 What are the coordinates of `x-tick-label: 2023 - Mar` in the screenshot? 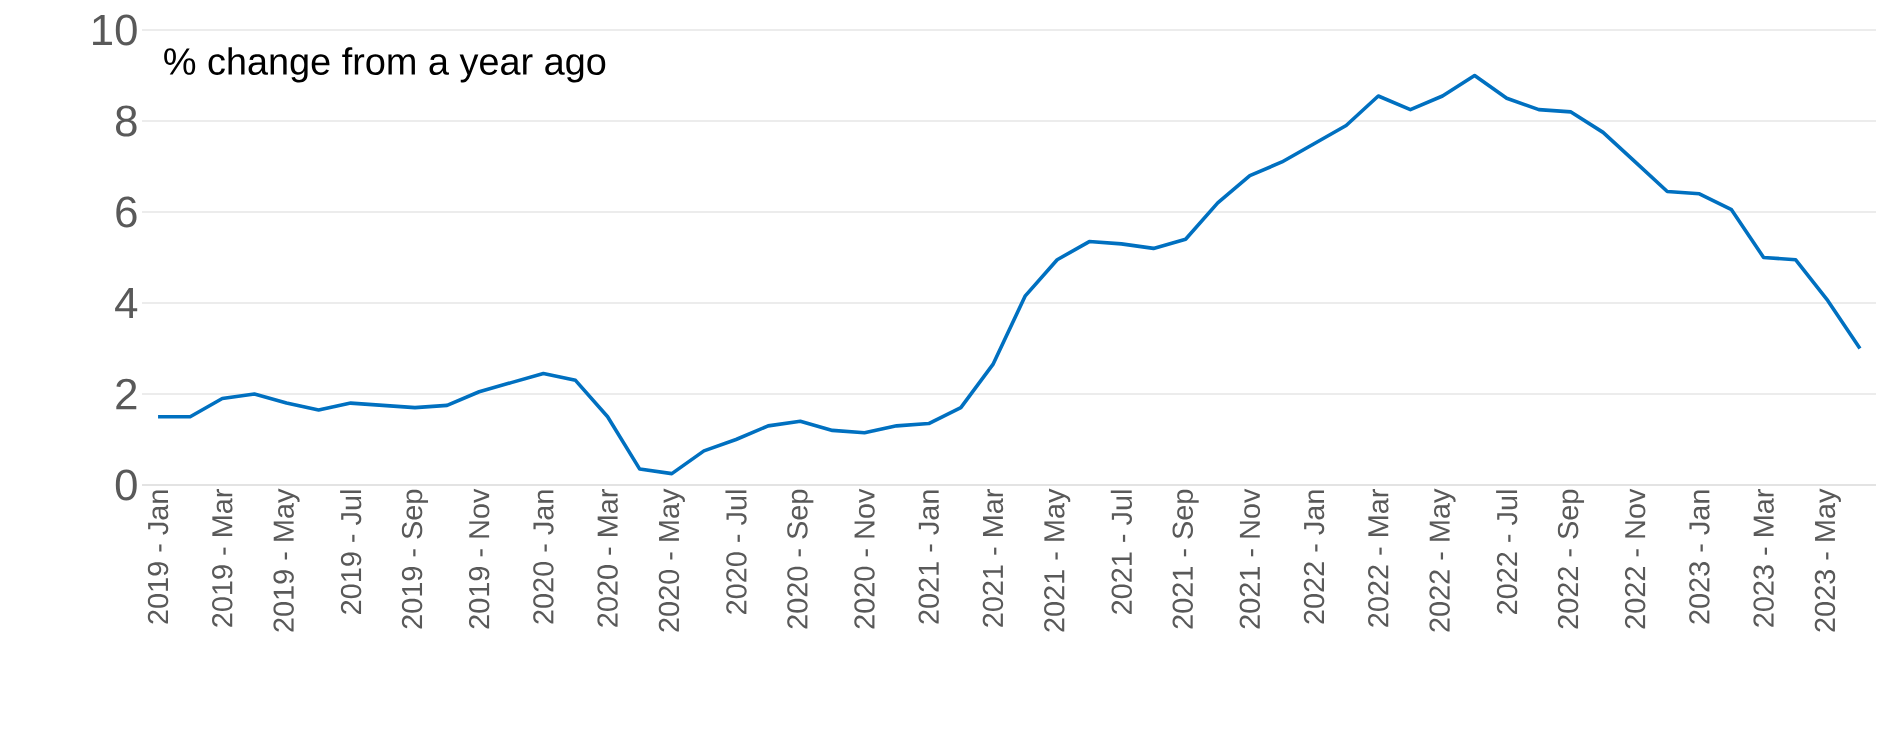 It's located at (1763, 558).